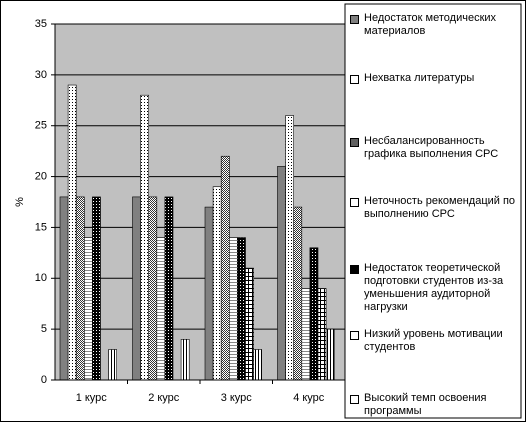 Image resolution: width=526 pixels, height=422 pixels. I want to click on y-tick-label: 25, so click(41, 126).